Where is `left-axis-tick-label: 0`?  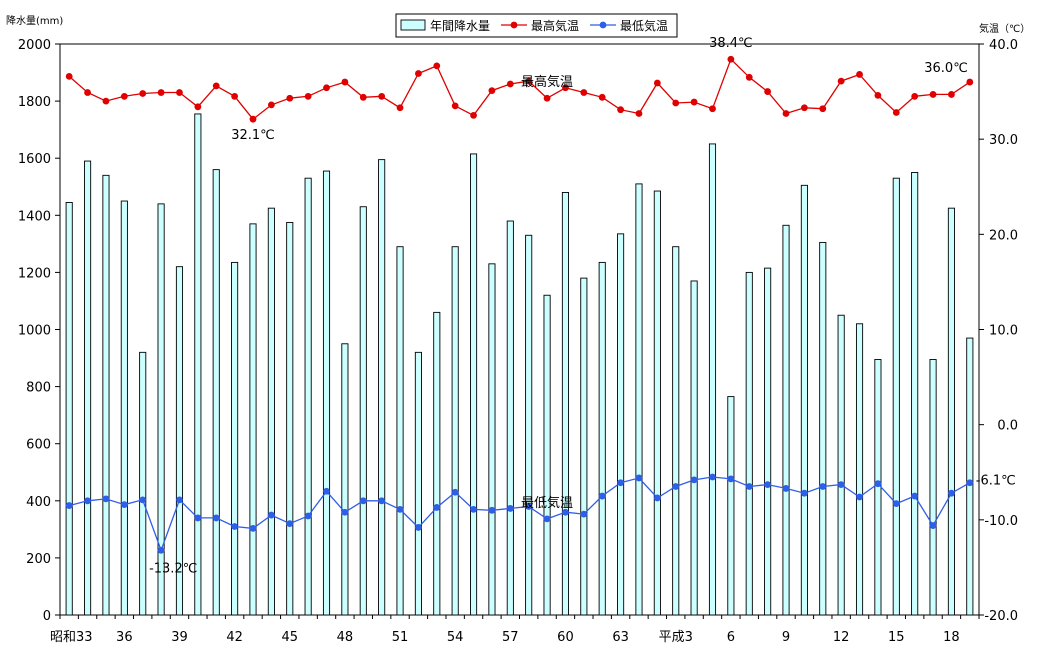 left-axis-tick-label: 0 is located at coordinates (47, 616).